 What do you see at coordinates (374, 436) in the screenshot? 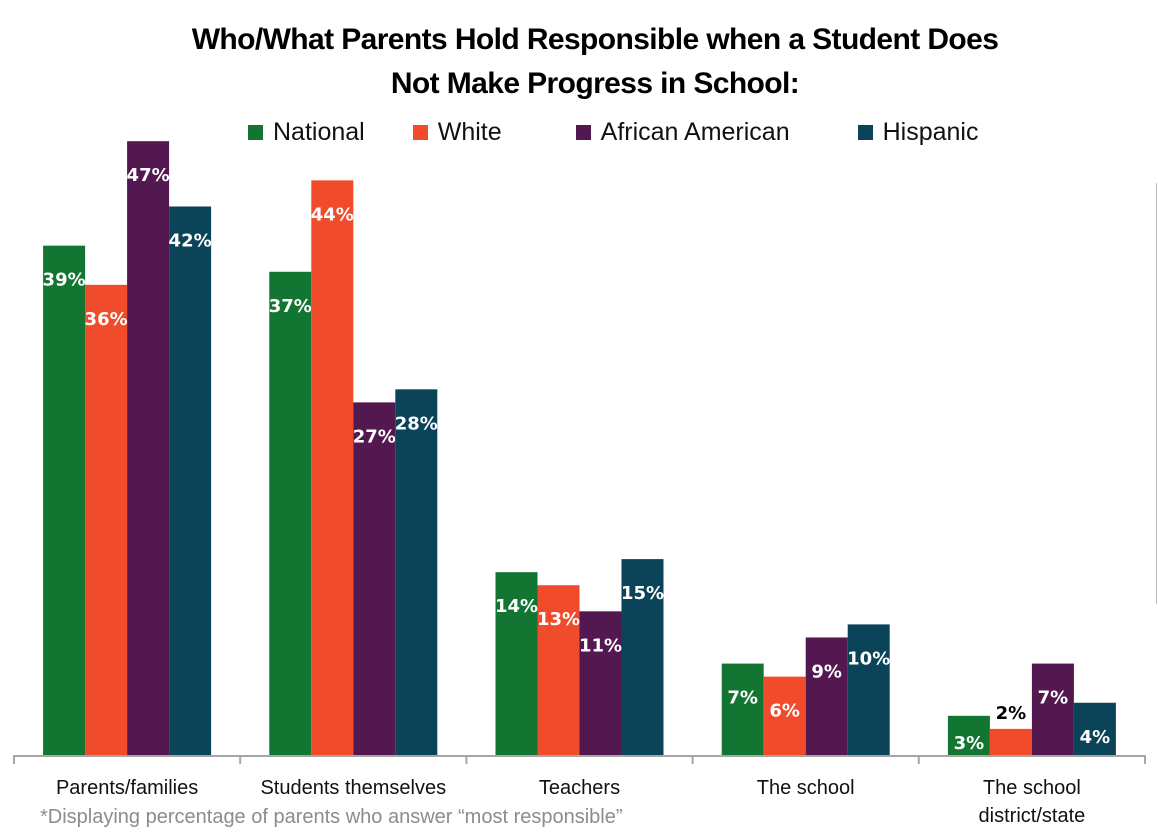
I see `data-label-african-american: 27%` at bounding box center [374, 436].